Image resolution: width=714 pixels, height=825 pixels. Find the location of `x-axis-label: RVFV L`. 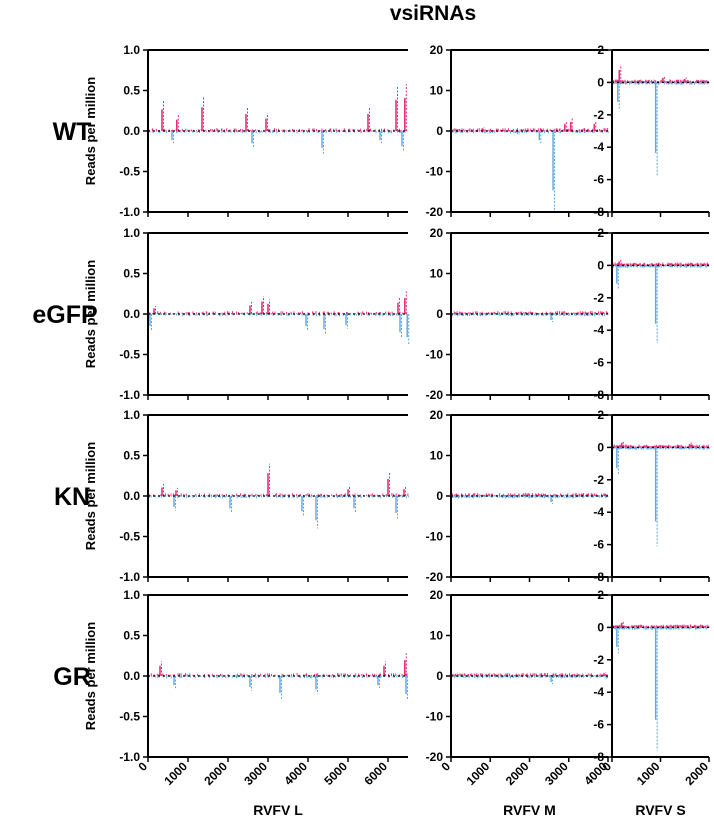

x-axis-label: RVFV L is located at coordinates (278, 810).